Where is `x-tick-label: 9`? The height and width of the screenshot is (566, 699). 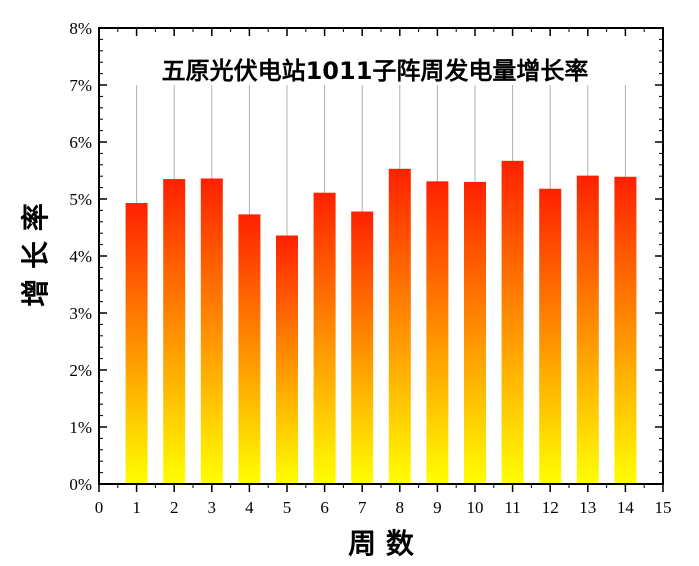 x-tick-label: 9 is located at coordinates (437, 507).